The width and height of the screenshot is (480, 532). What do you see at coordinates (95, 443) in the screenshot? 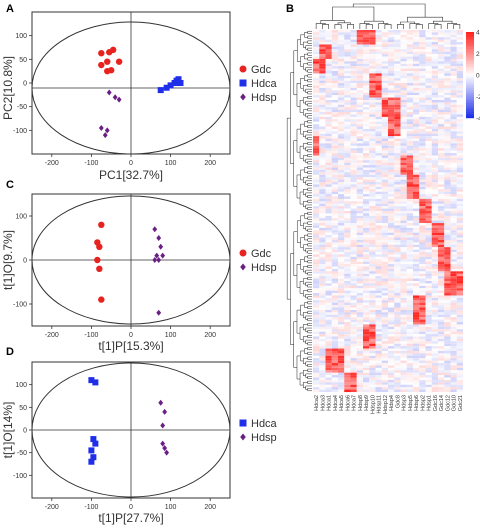
I see `panel-d-point-hdca` at bounding box center [95, 443].